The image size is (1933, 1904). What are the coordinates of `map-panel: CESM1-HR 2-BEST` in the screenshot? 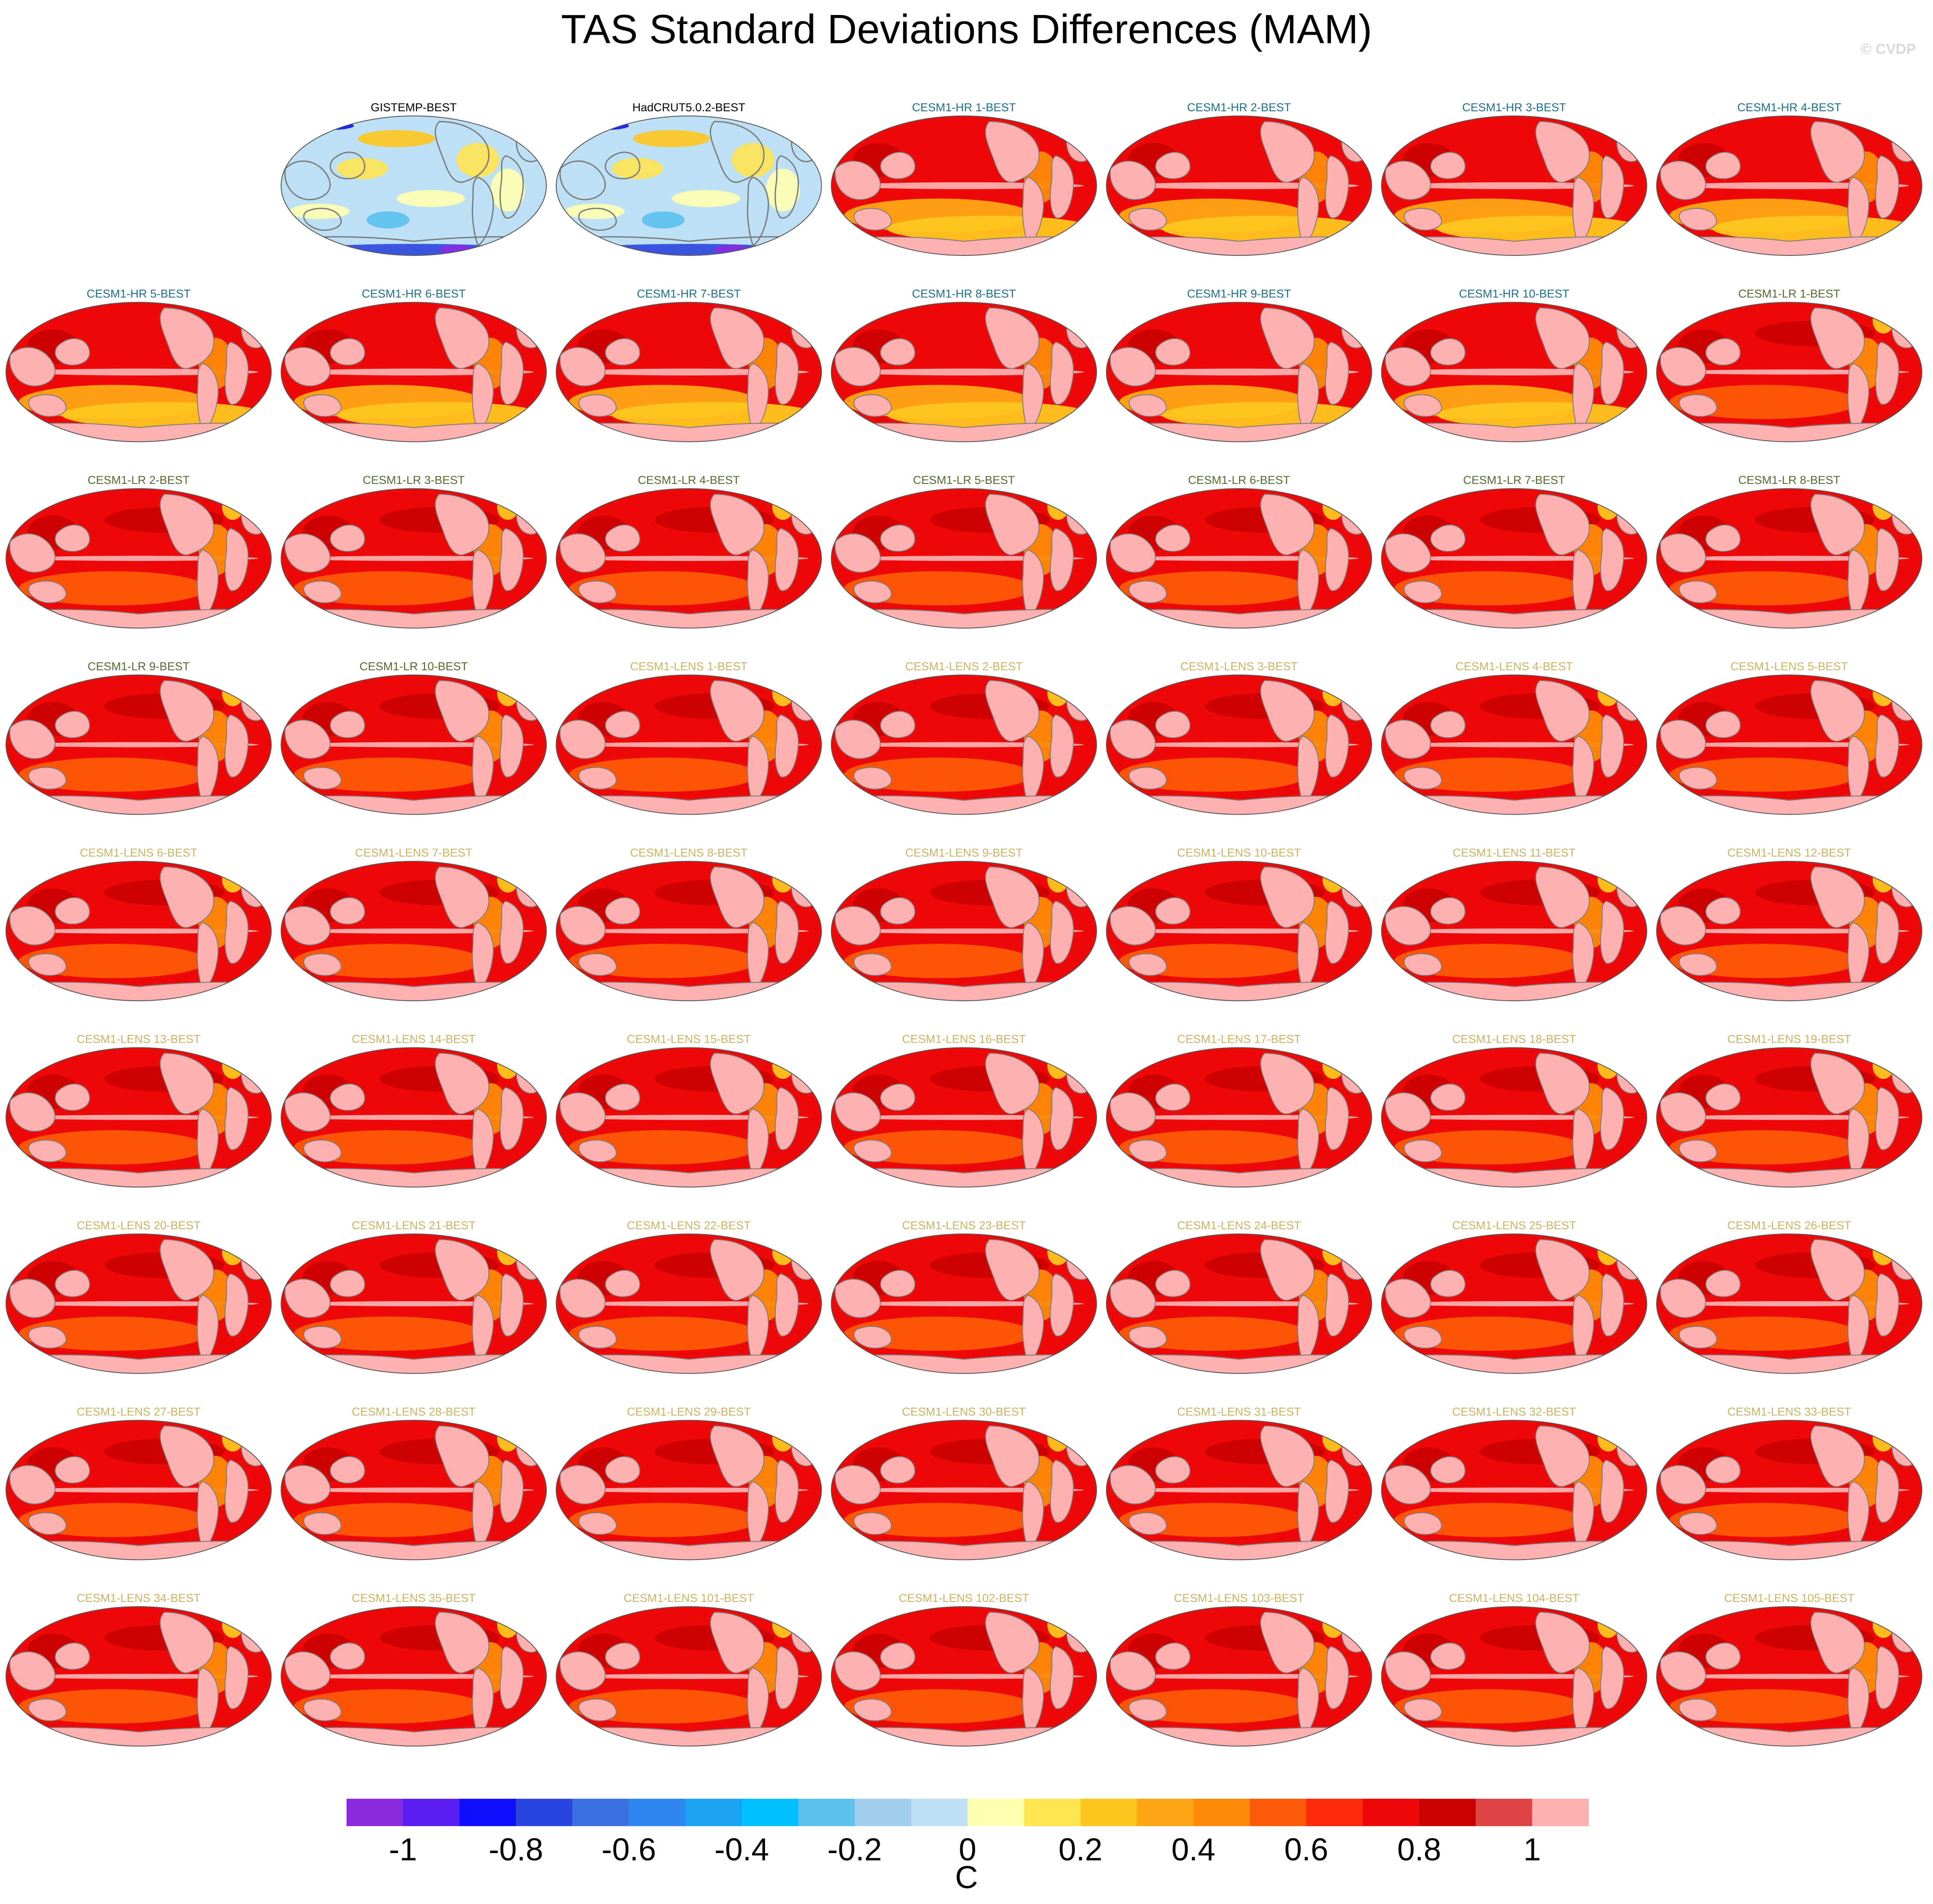 It's located at (1239, 178).